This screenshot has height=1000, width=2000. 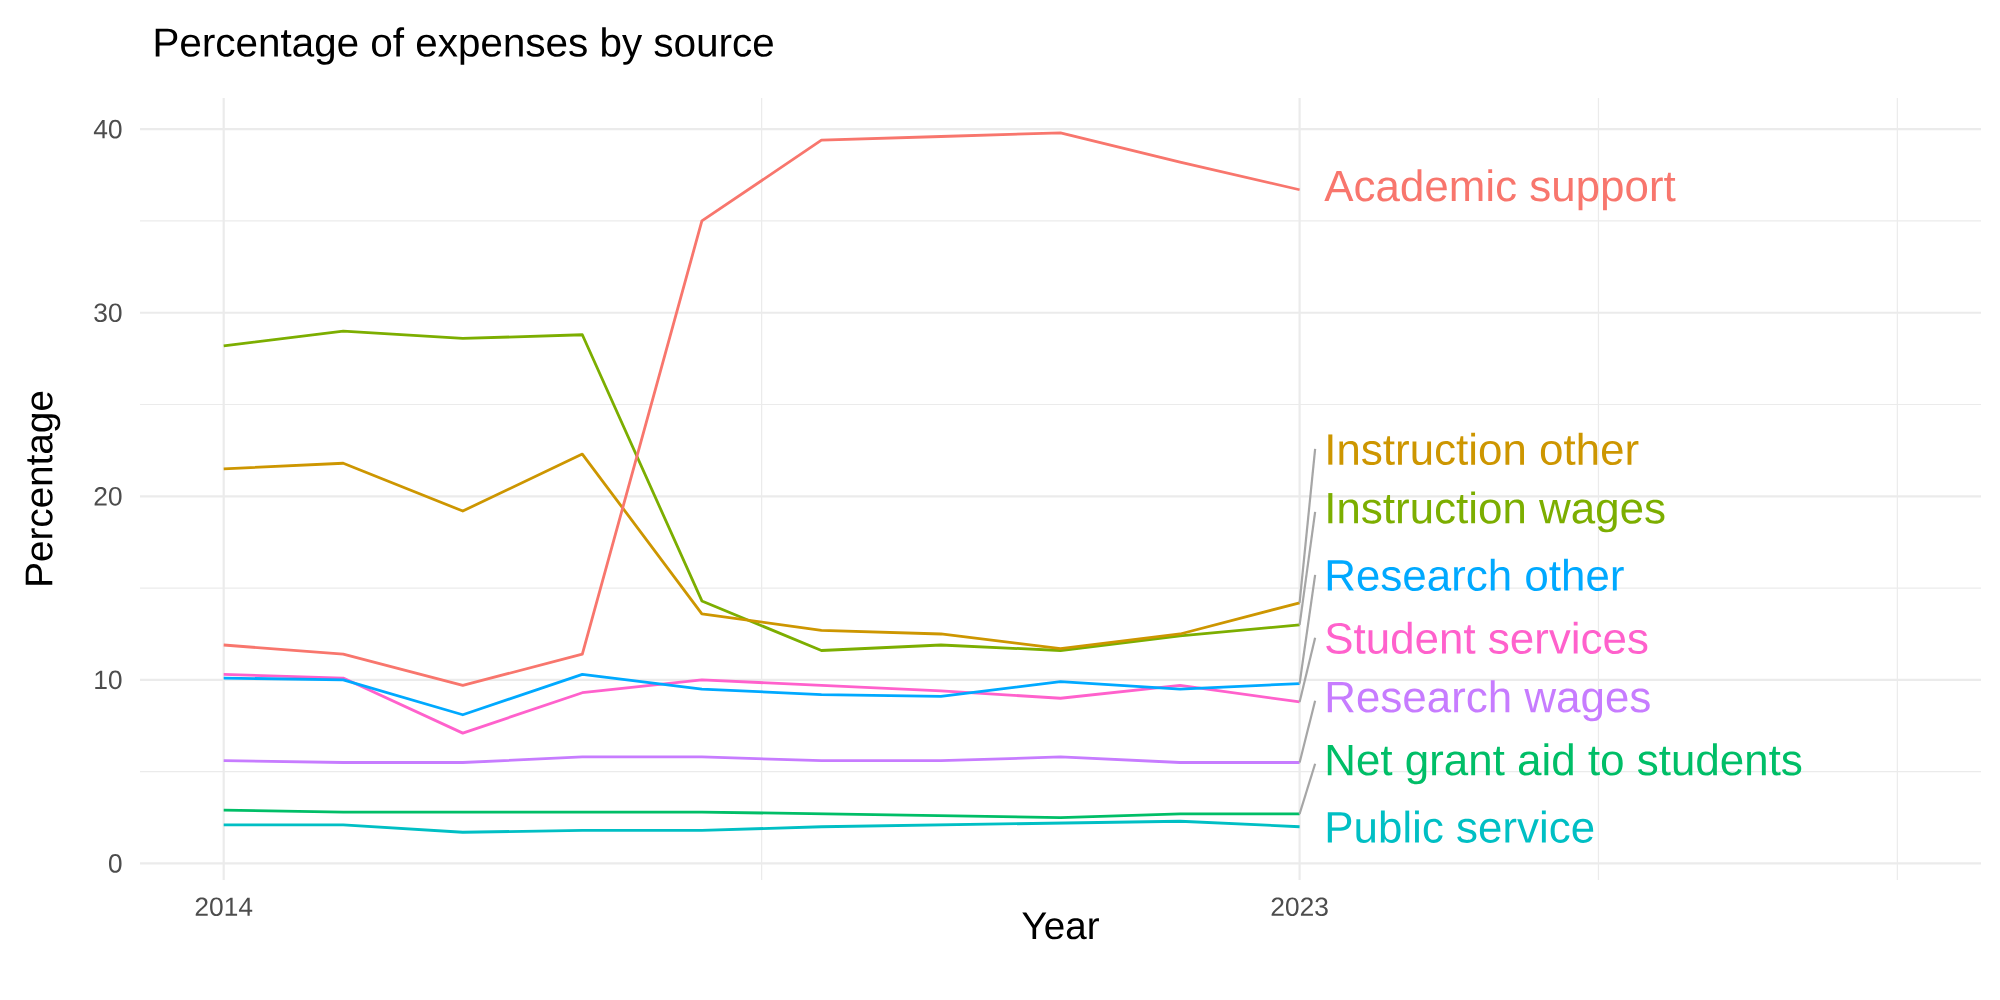 What do you see at coordinates (464, 46) in the screenshot?
I see `chart-title: Percentage of expenses by source` at bounding box center [464, 46].